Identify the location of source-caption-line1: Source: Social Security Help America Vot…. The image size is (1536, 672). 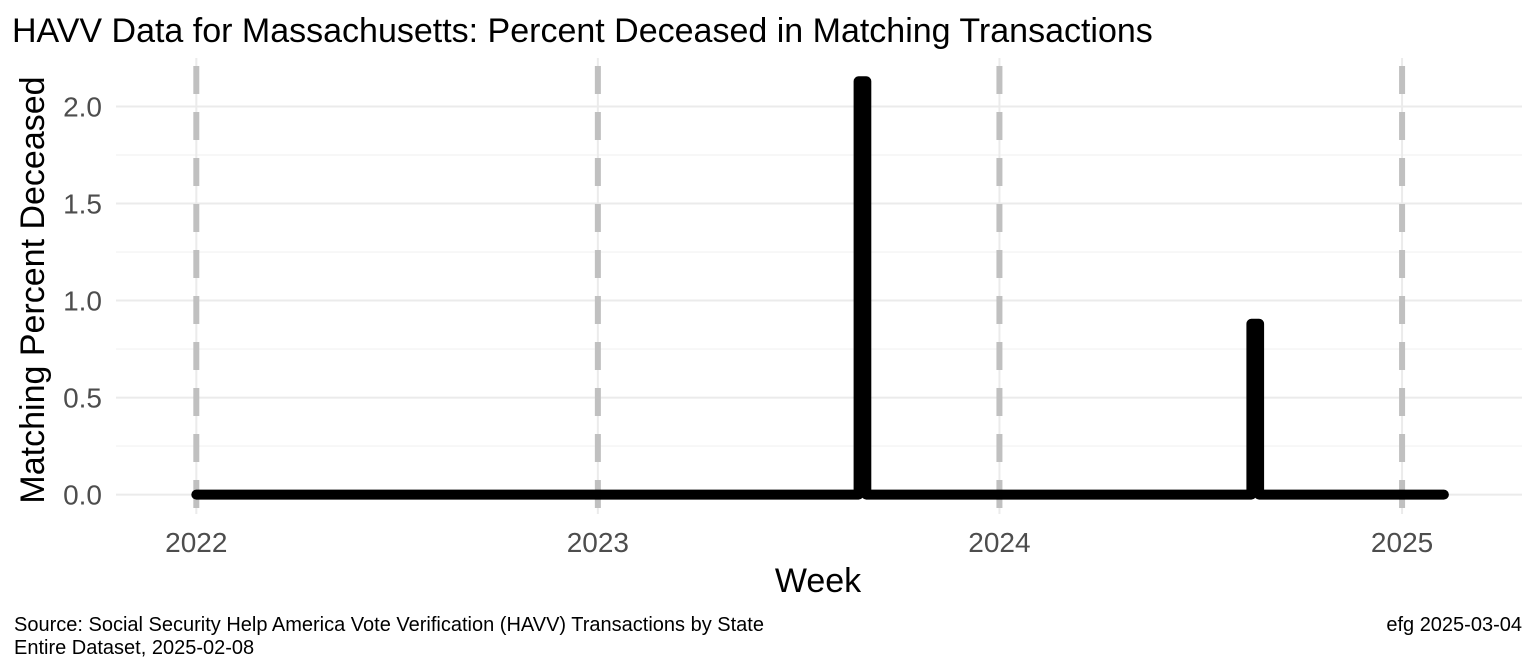
(389, 625).